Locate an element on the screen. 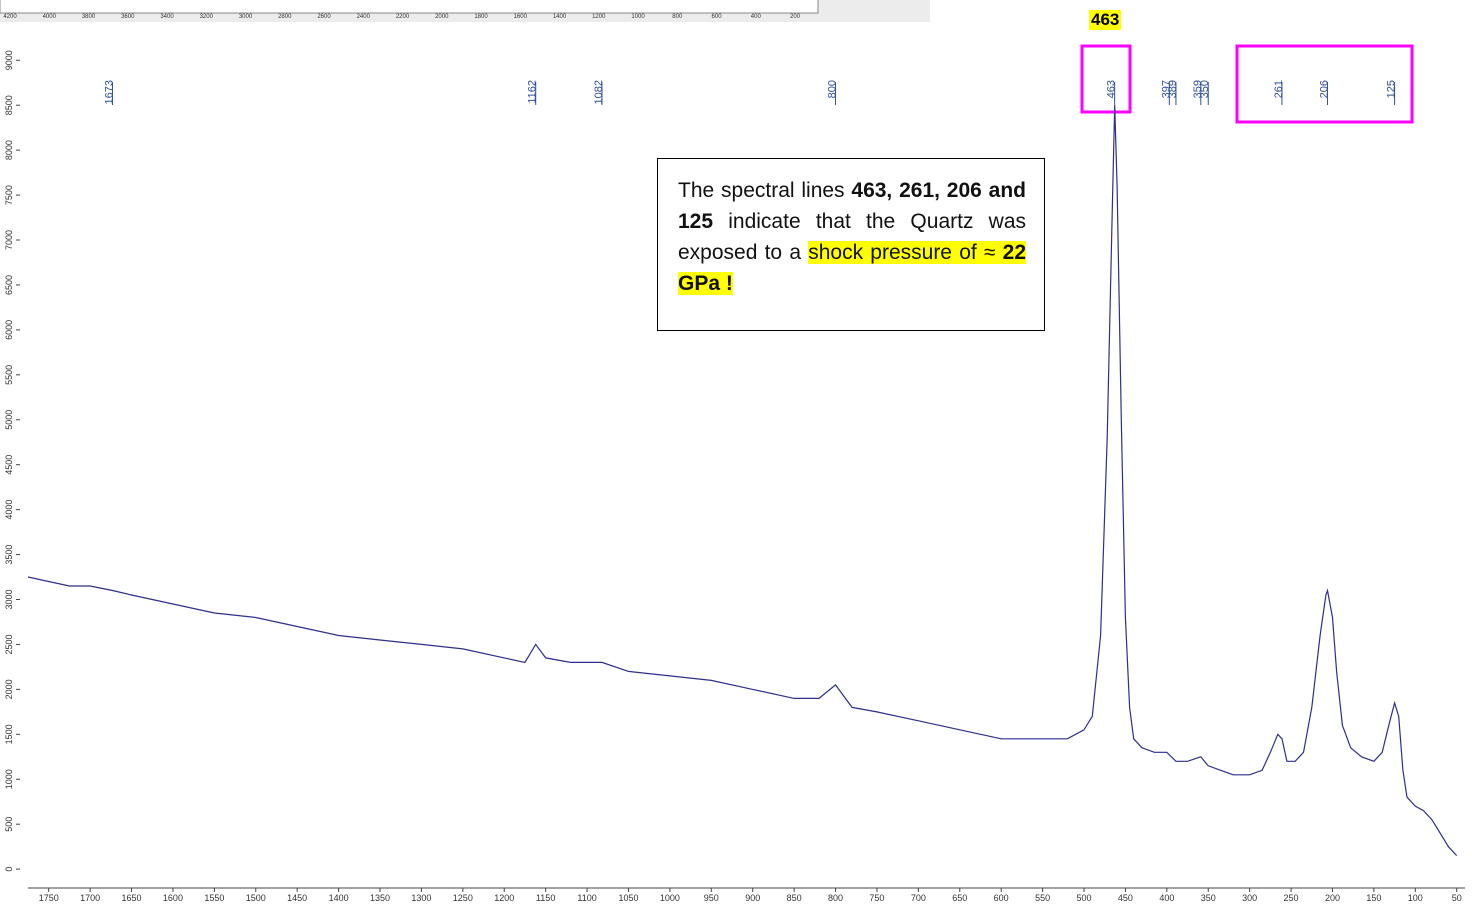 The width and height of the screenshot is (1472, 911). x-tick-label: 800 is located at coordinates (835, 898).